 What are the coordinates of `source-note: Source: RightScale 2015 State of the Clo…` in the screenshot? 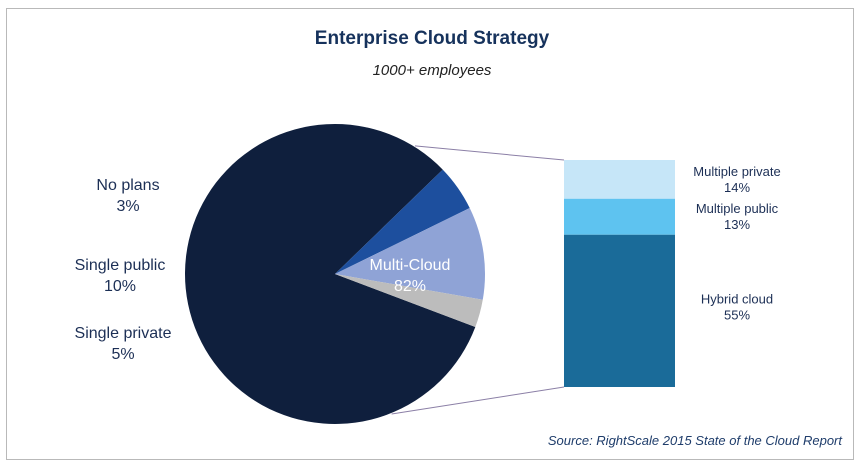 It's located at (694, 440).